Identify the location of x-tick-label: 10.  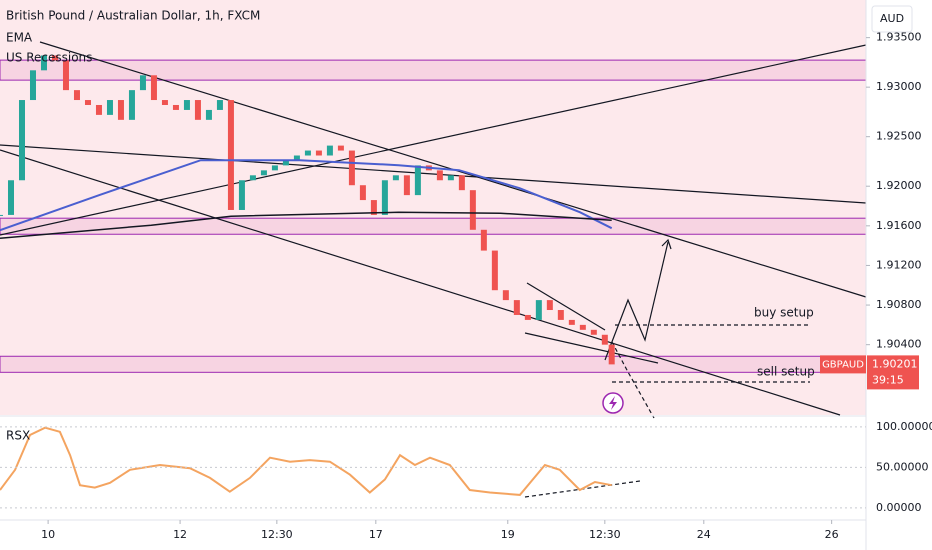
(48, 534).